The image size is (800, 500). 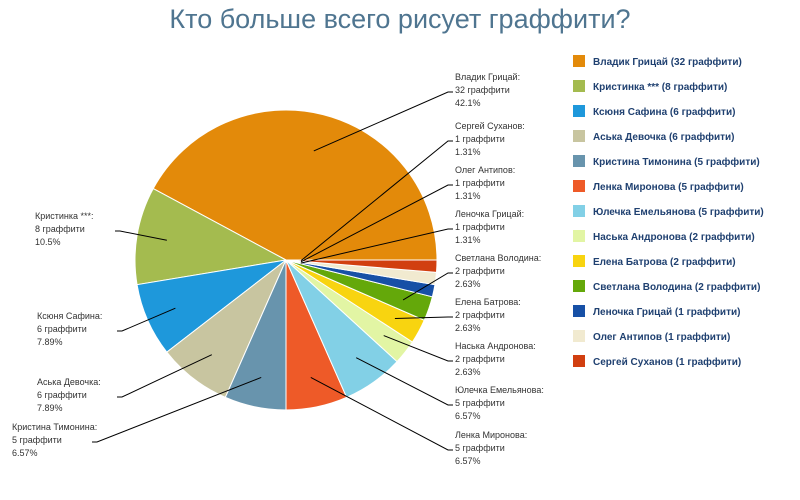 I want to click on callout-name-label: Сергей Суханов:, so click(x=490, y=126).